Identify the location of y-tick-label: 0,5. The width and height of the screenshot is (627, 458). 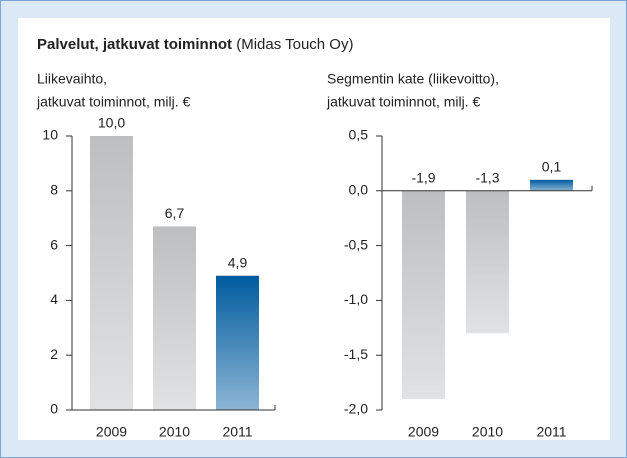
(359, 135).